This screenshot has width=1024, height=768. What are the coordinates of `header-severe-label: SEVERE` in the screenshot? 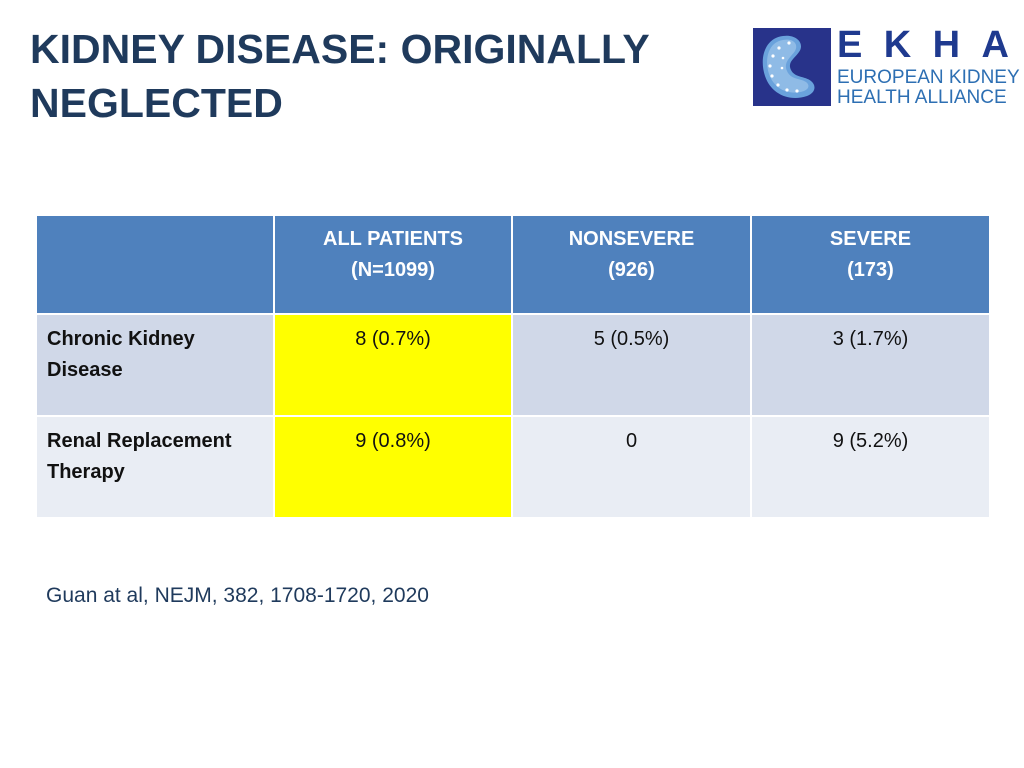 It's located at (870, 239).